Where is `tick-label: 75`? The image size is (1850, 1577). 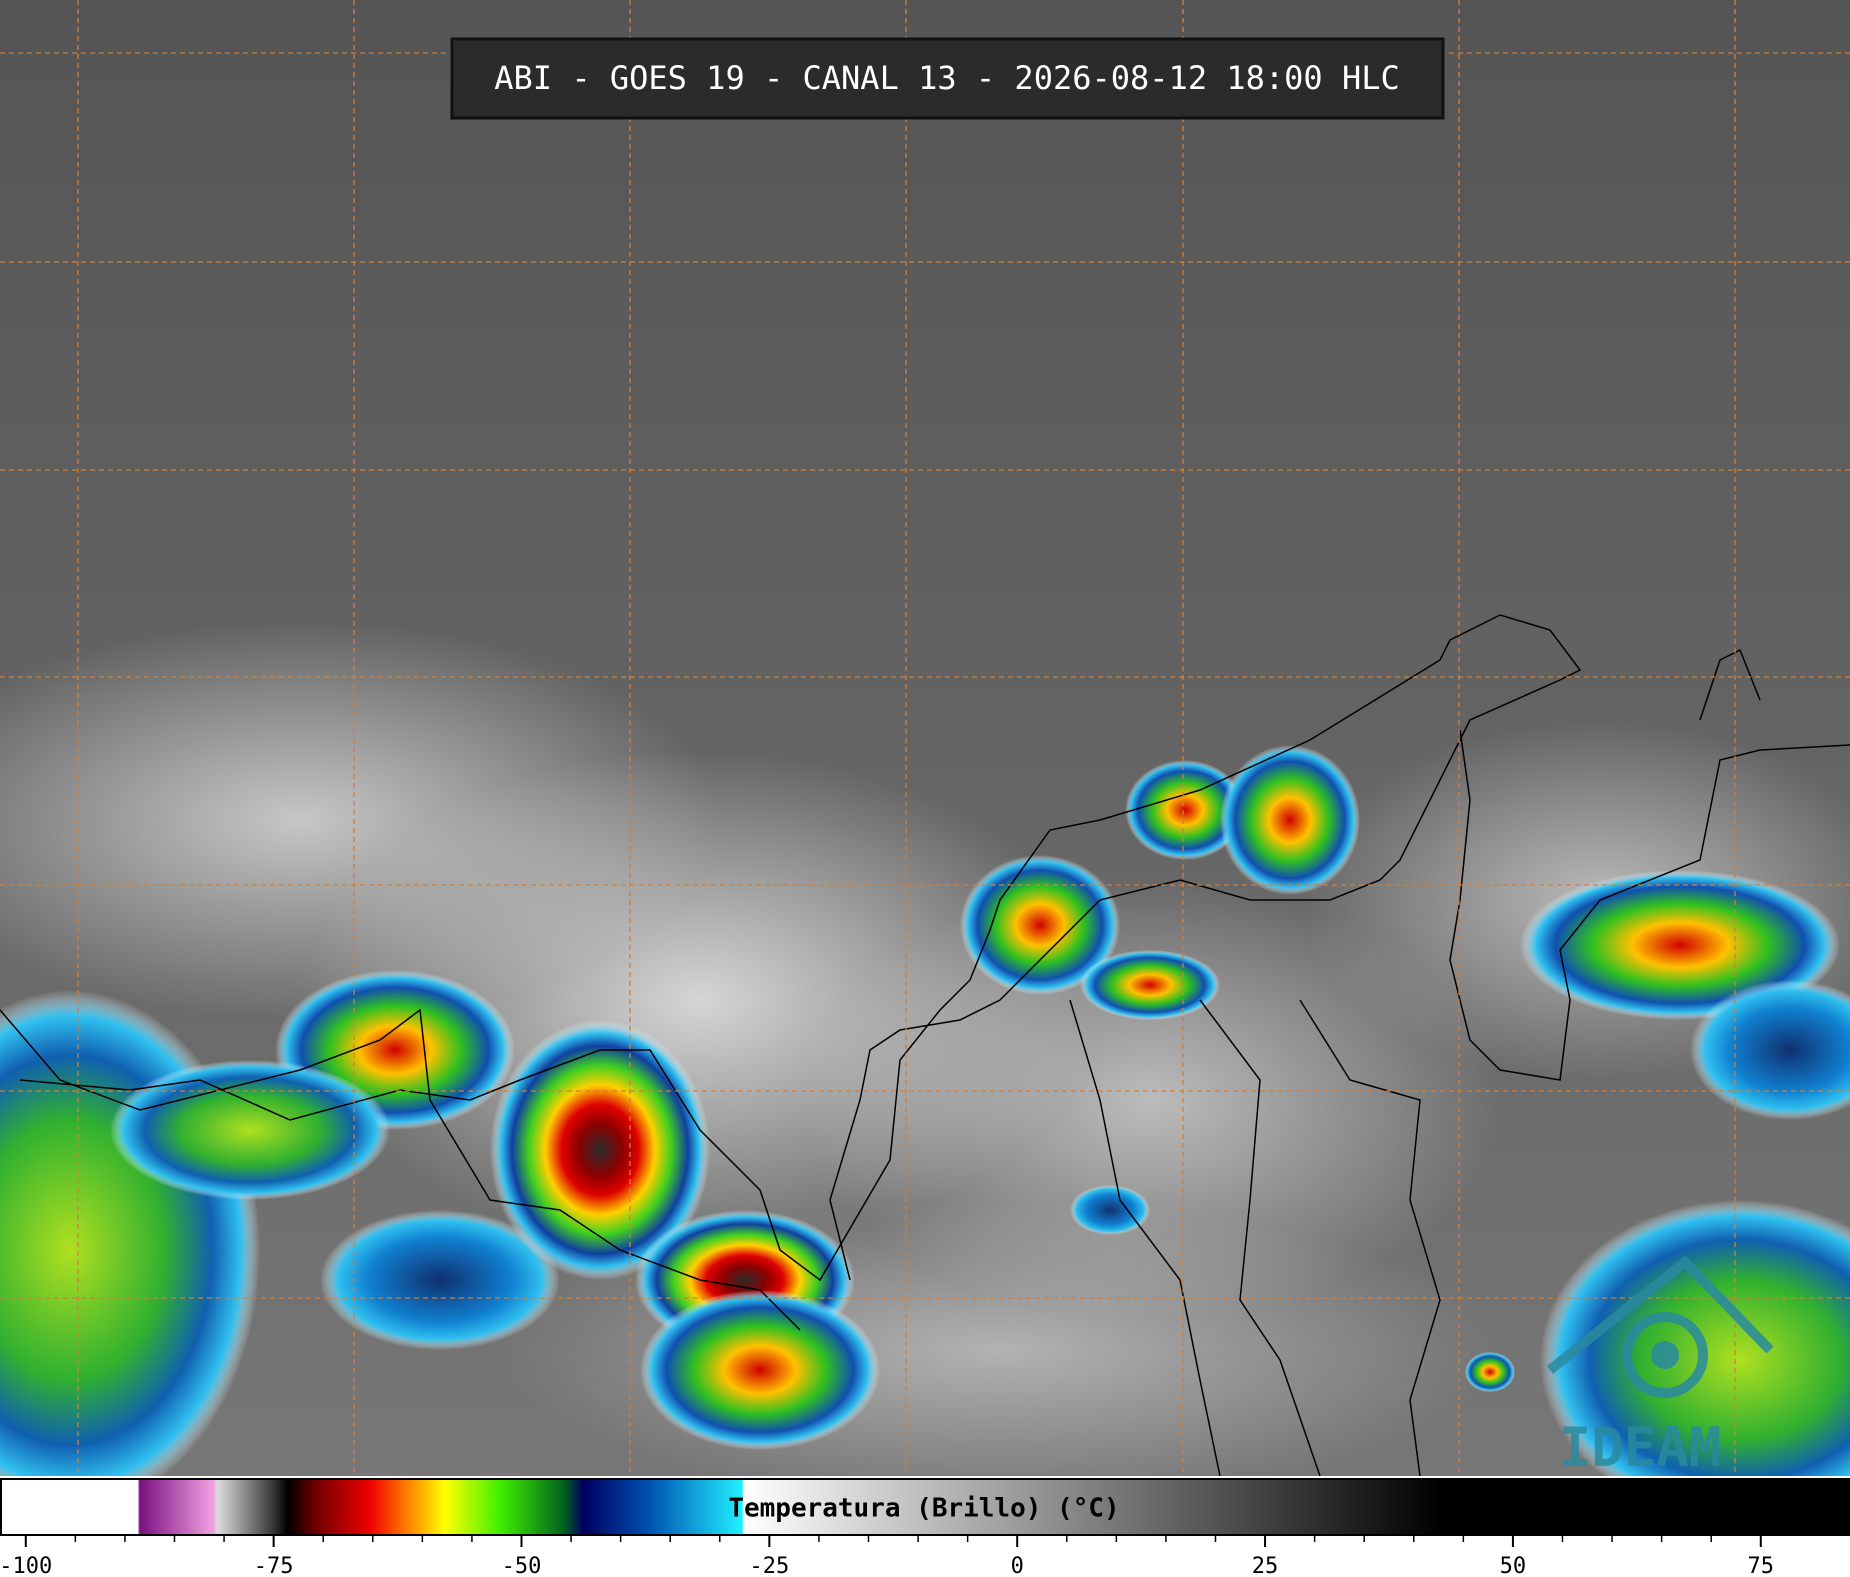
tick-label: 75 is located at coordinates (1761, 1565).